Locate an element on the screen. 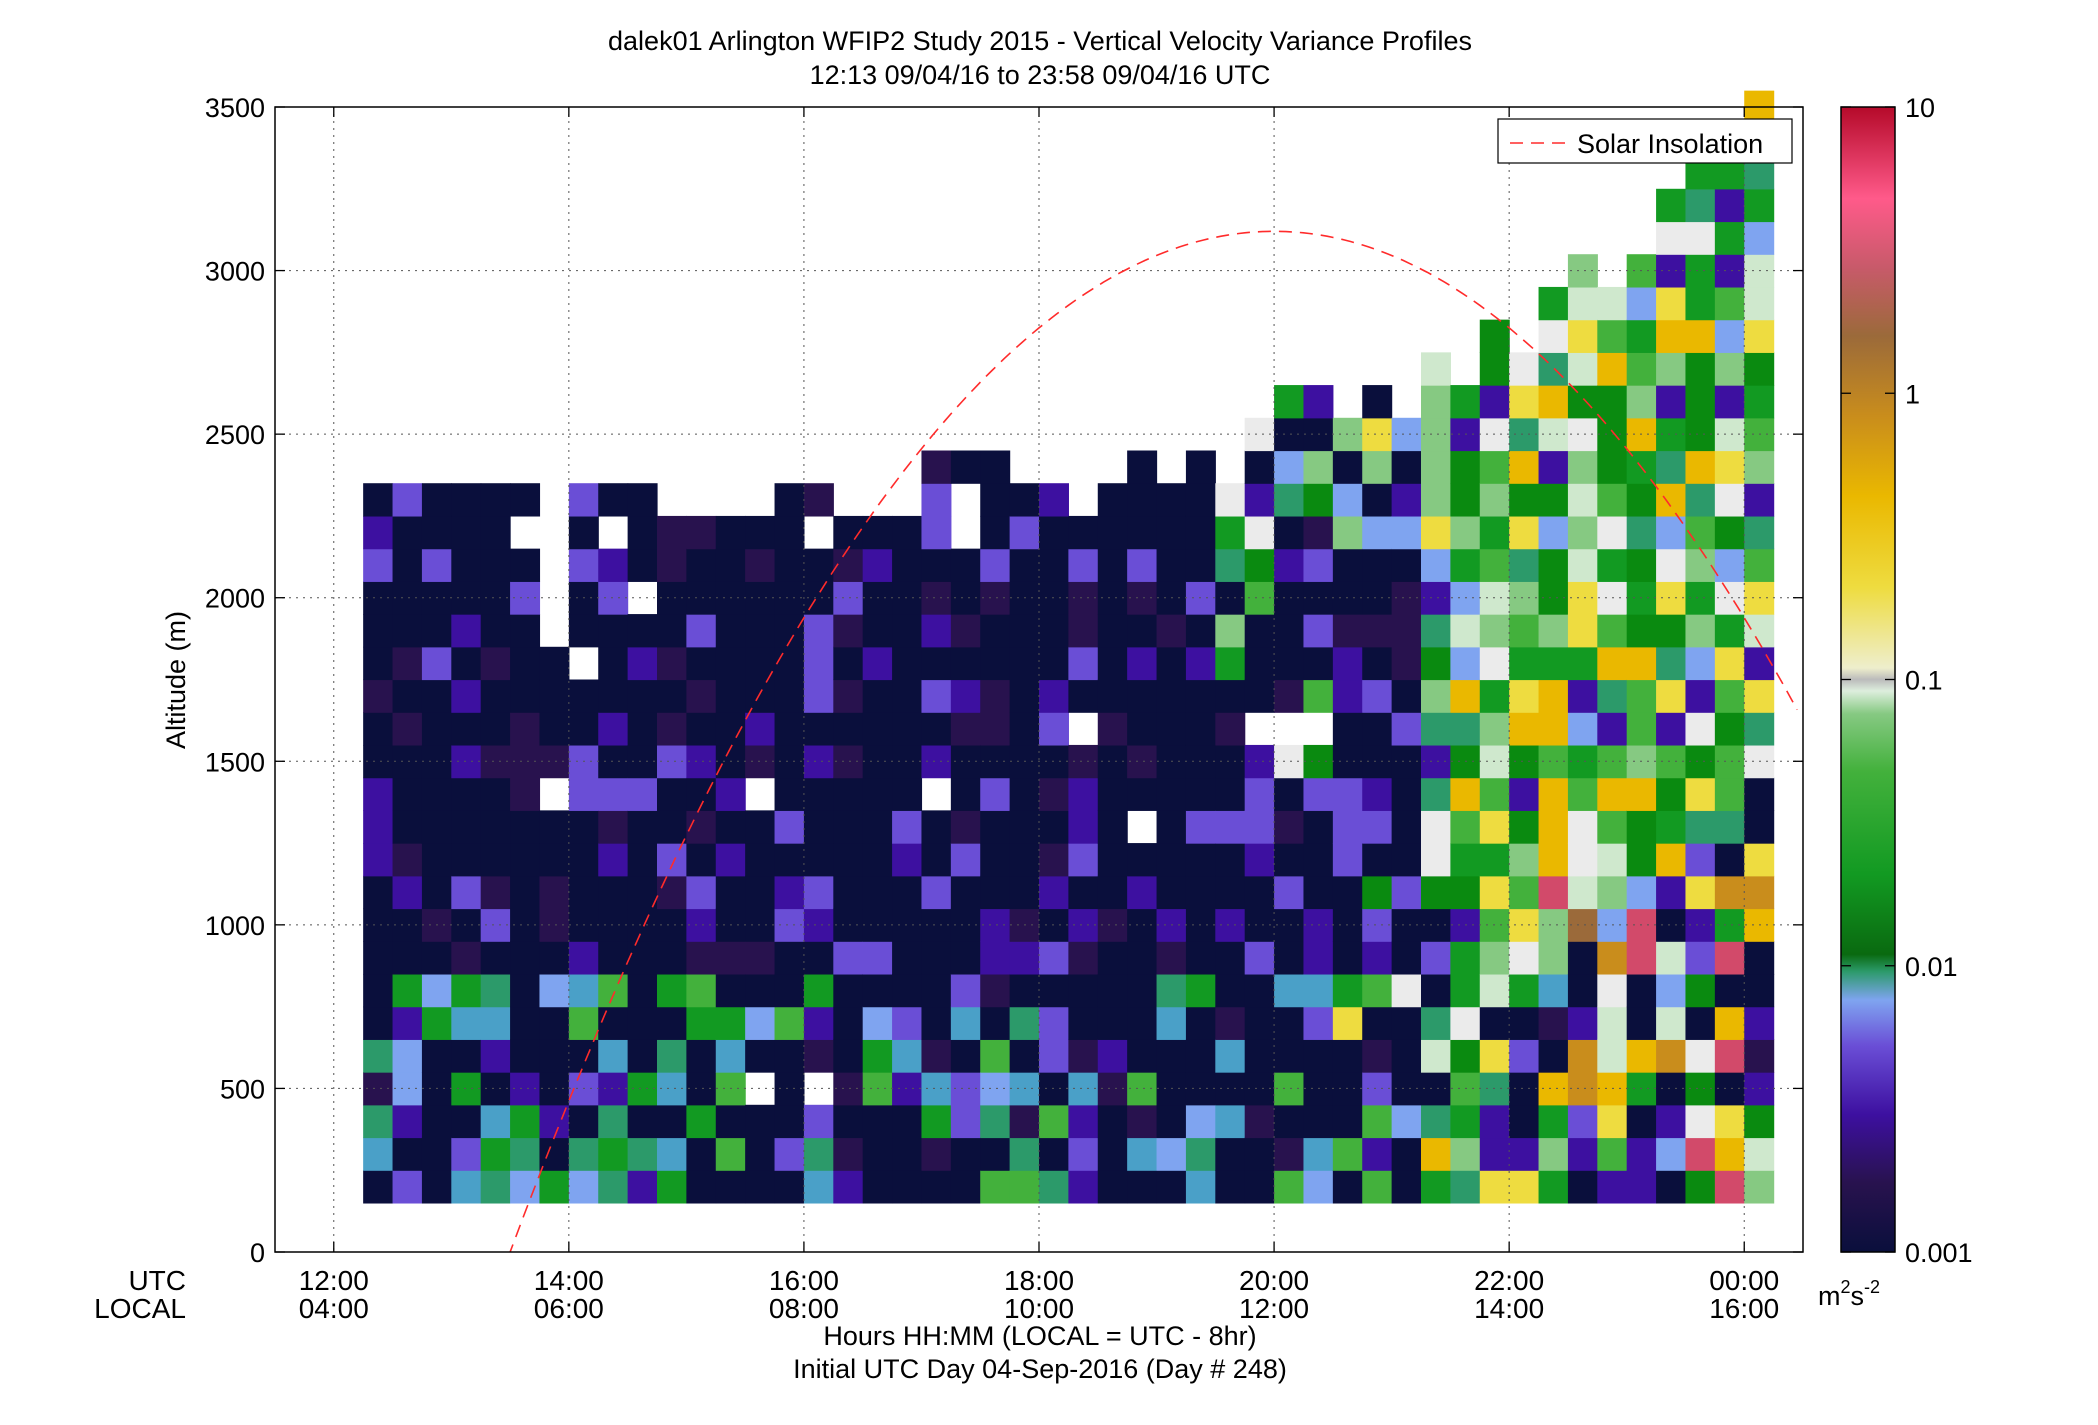  y-tick-label: 1000 is located at coordinates (235, 926).